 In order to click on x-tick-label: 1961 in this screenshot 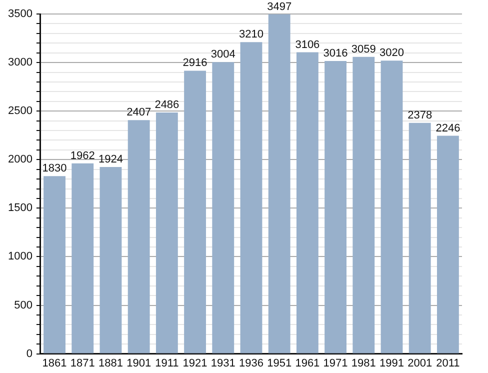, I will do `click(307, 363)`.